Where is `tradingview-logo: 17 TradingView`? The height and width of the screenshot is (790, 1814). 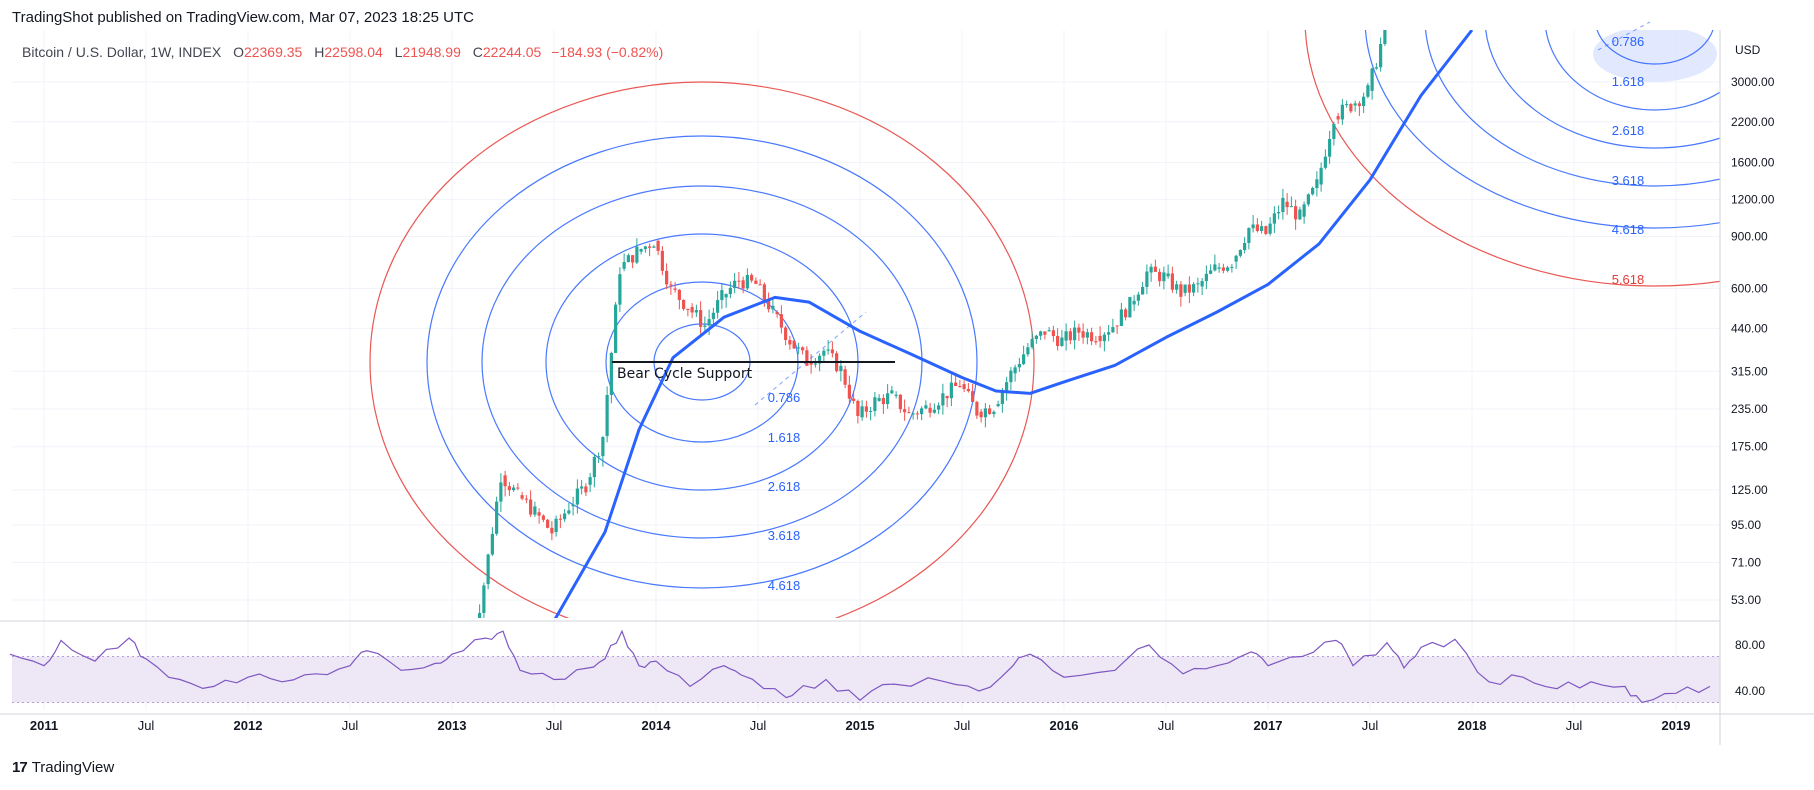 tradingview-logo: 17 TradingView is located at coordinates (63, 767).